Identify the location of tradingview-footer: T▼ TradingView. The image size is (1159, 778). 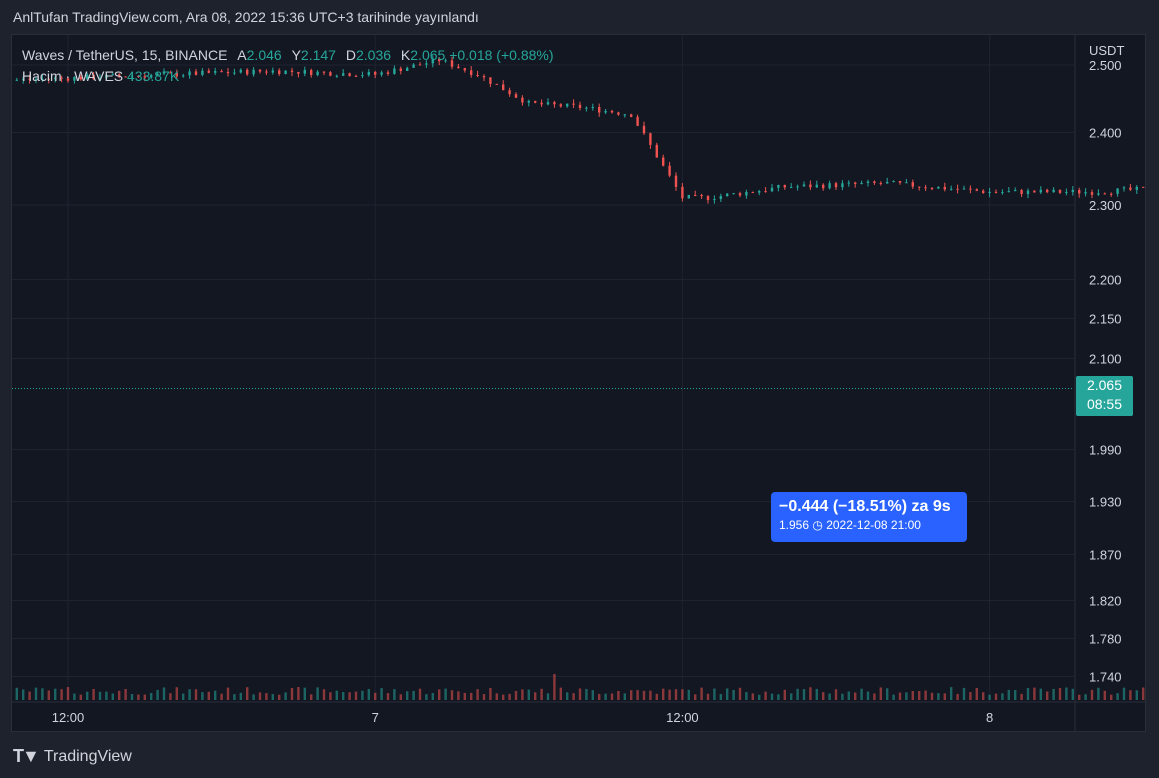
(72, 756).